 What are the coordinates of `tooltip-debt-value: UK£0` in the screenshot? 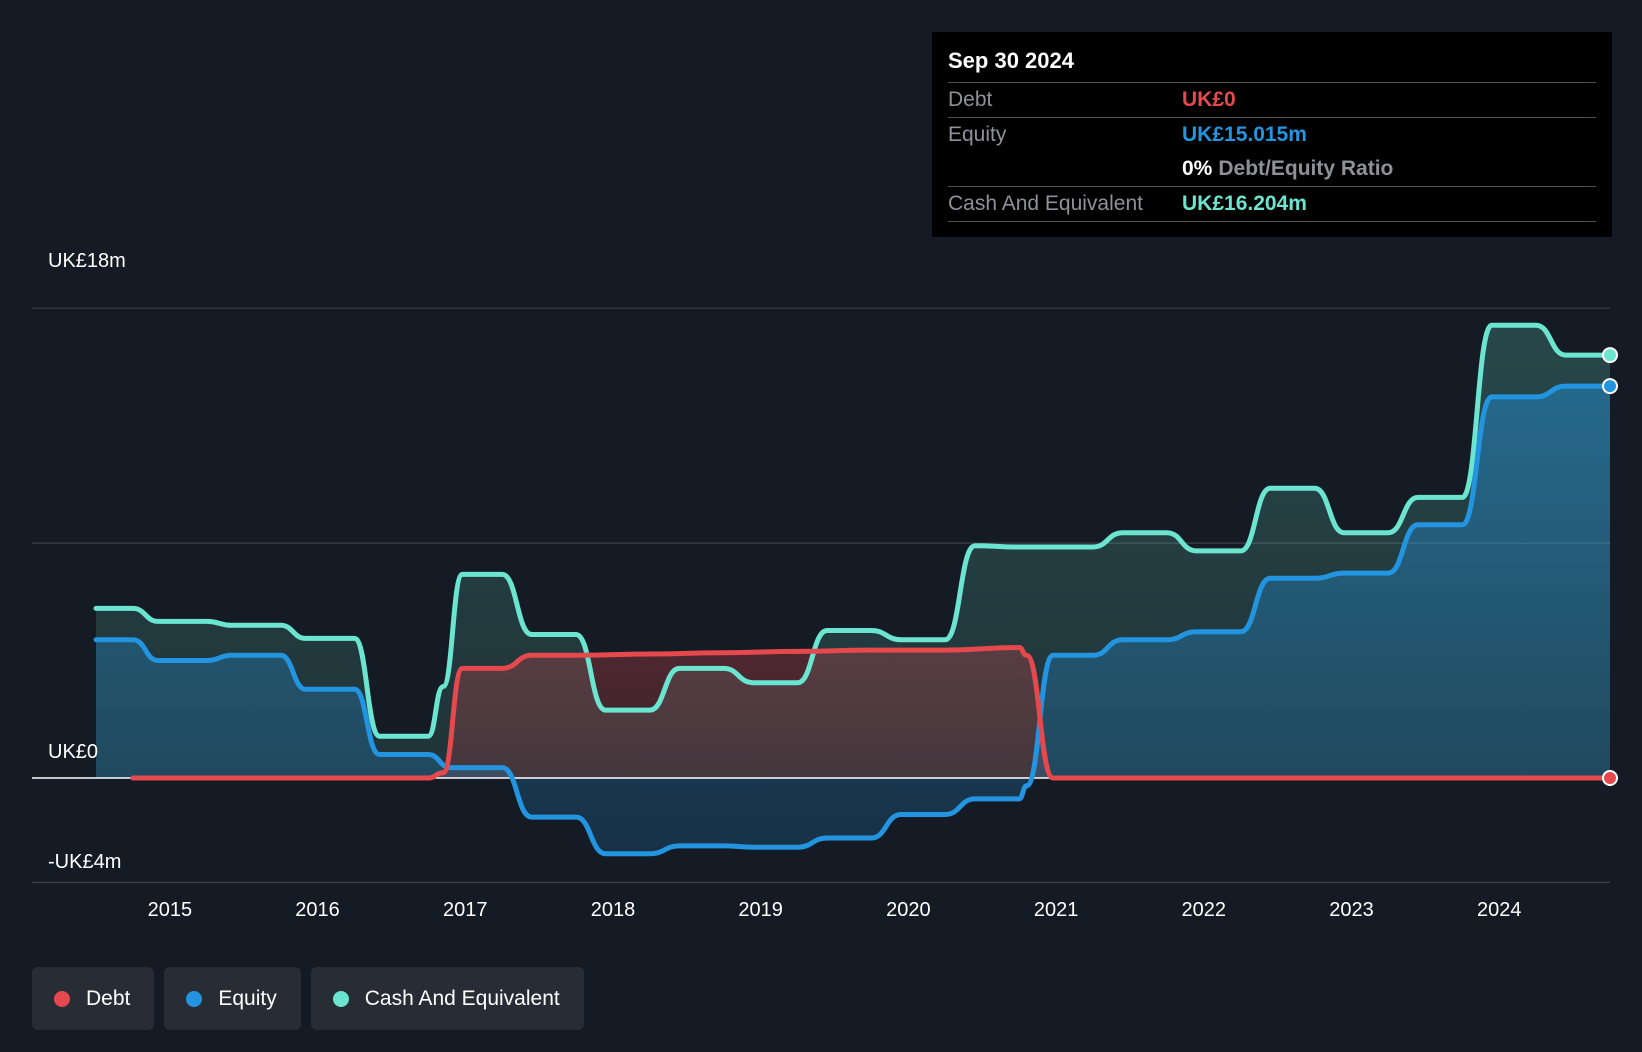 It's located at (1209, 99).